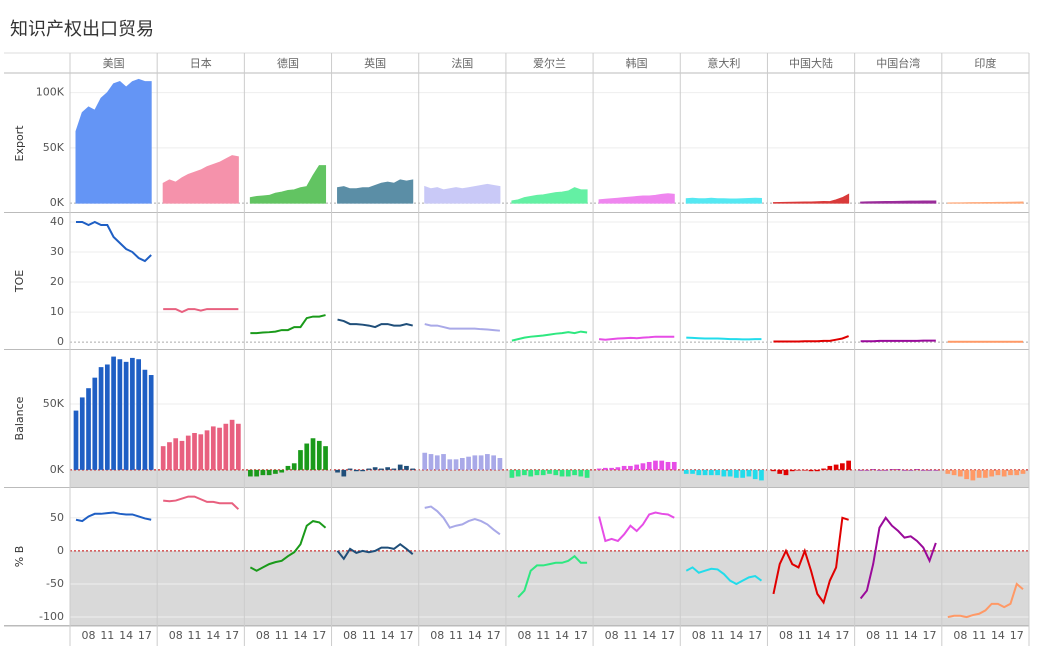  Describe the element at coordinates (57, 517) in the screenshot. I see `y-tick-label: 50` at that location.